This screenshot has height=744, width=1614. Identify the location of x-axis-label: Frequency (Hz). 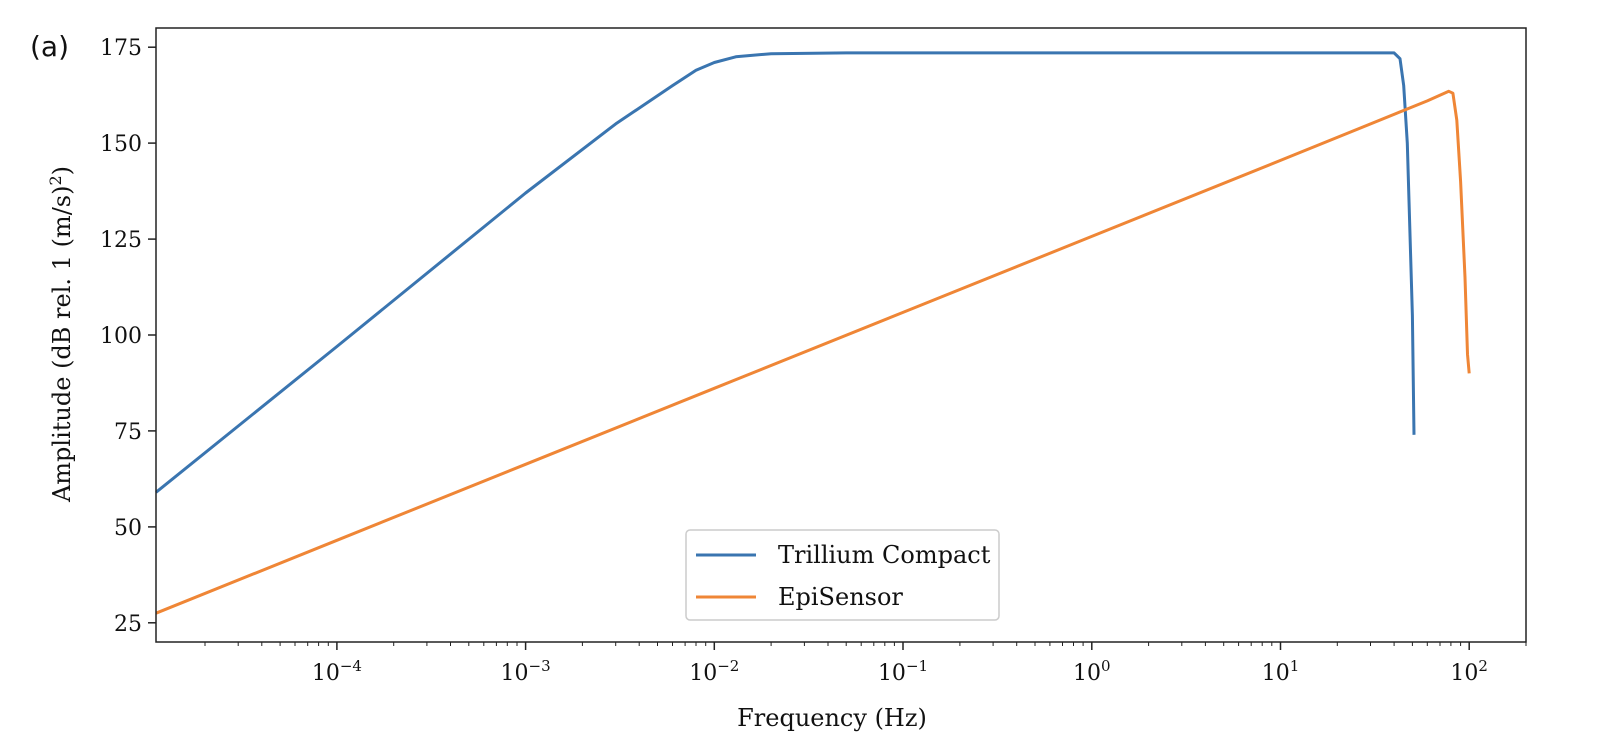
(832, 718).